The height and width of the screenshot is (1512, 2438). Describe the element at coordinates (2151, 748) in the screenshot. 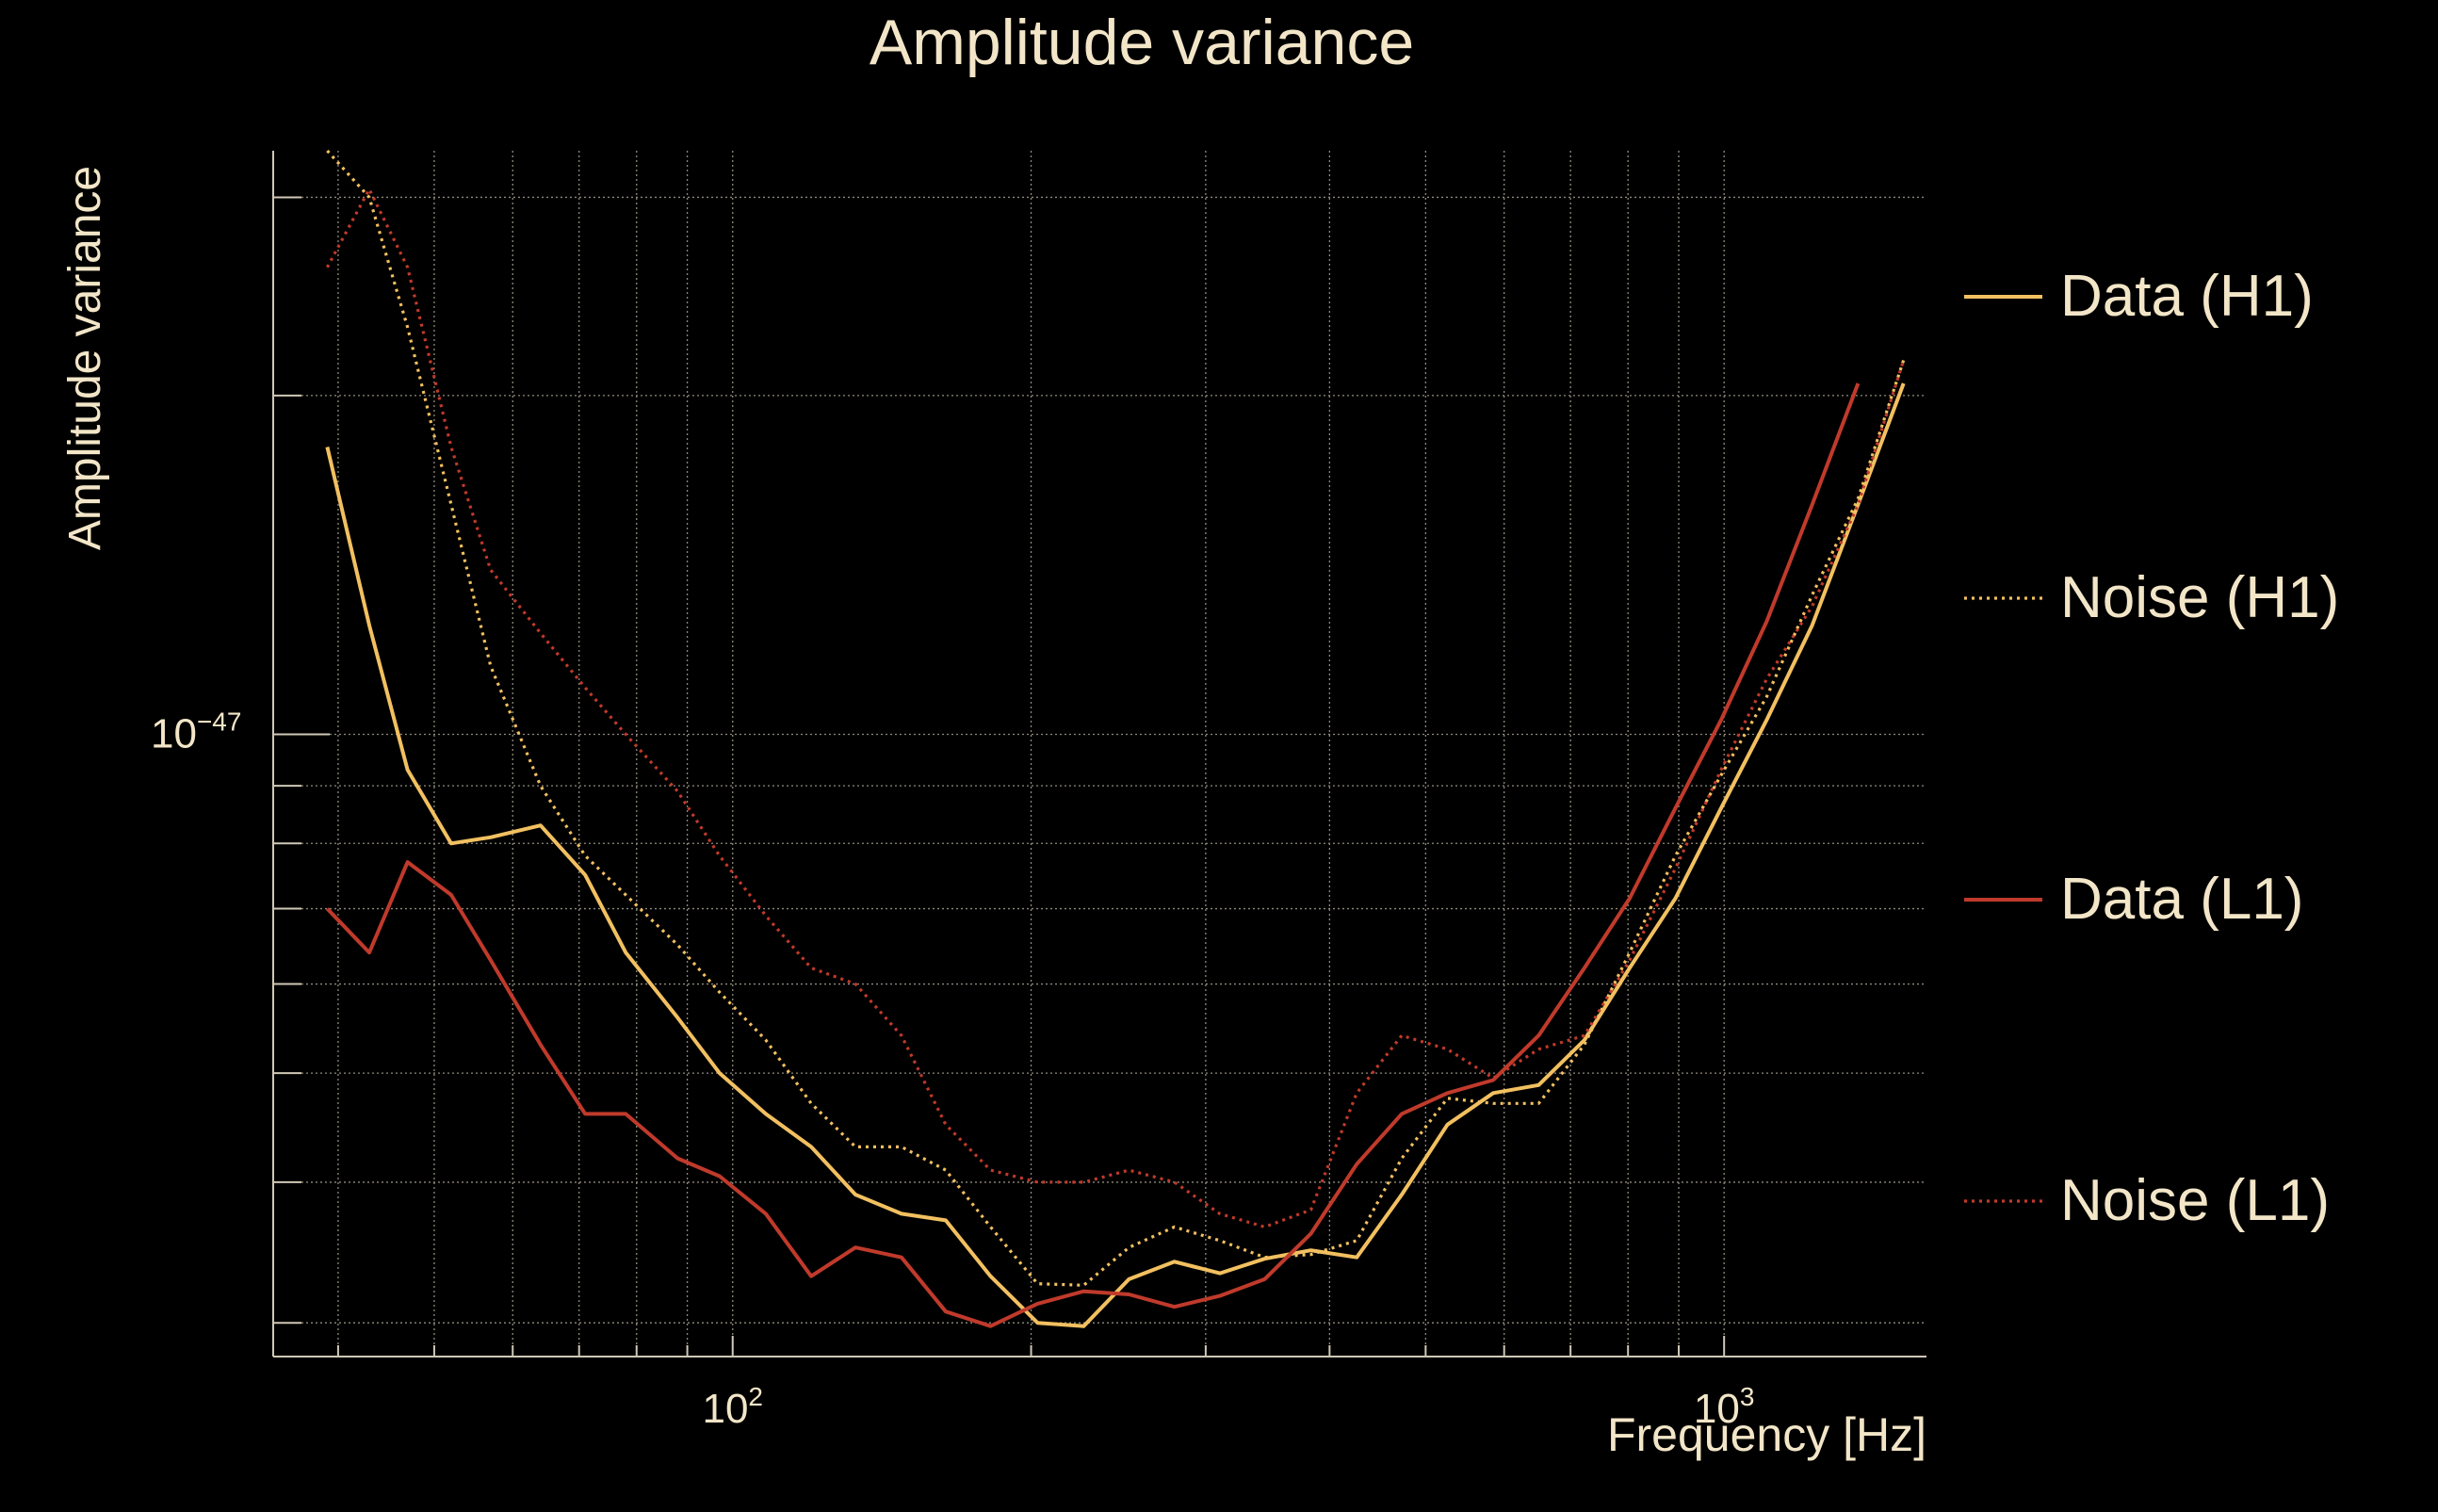

I see `legend: Data (H1) Noise (H1) Data (L1) Noise (L1)` at that location.